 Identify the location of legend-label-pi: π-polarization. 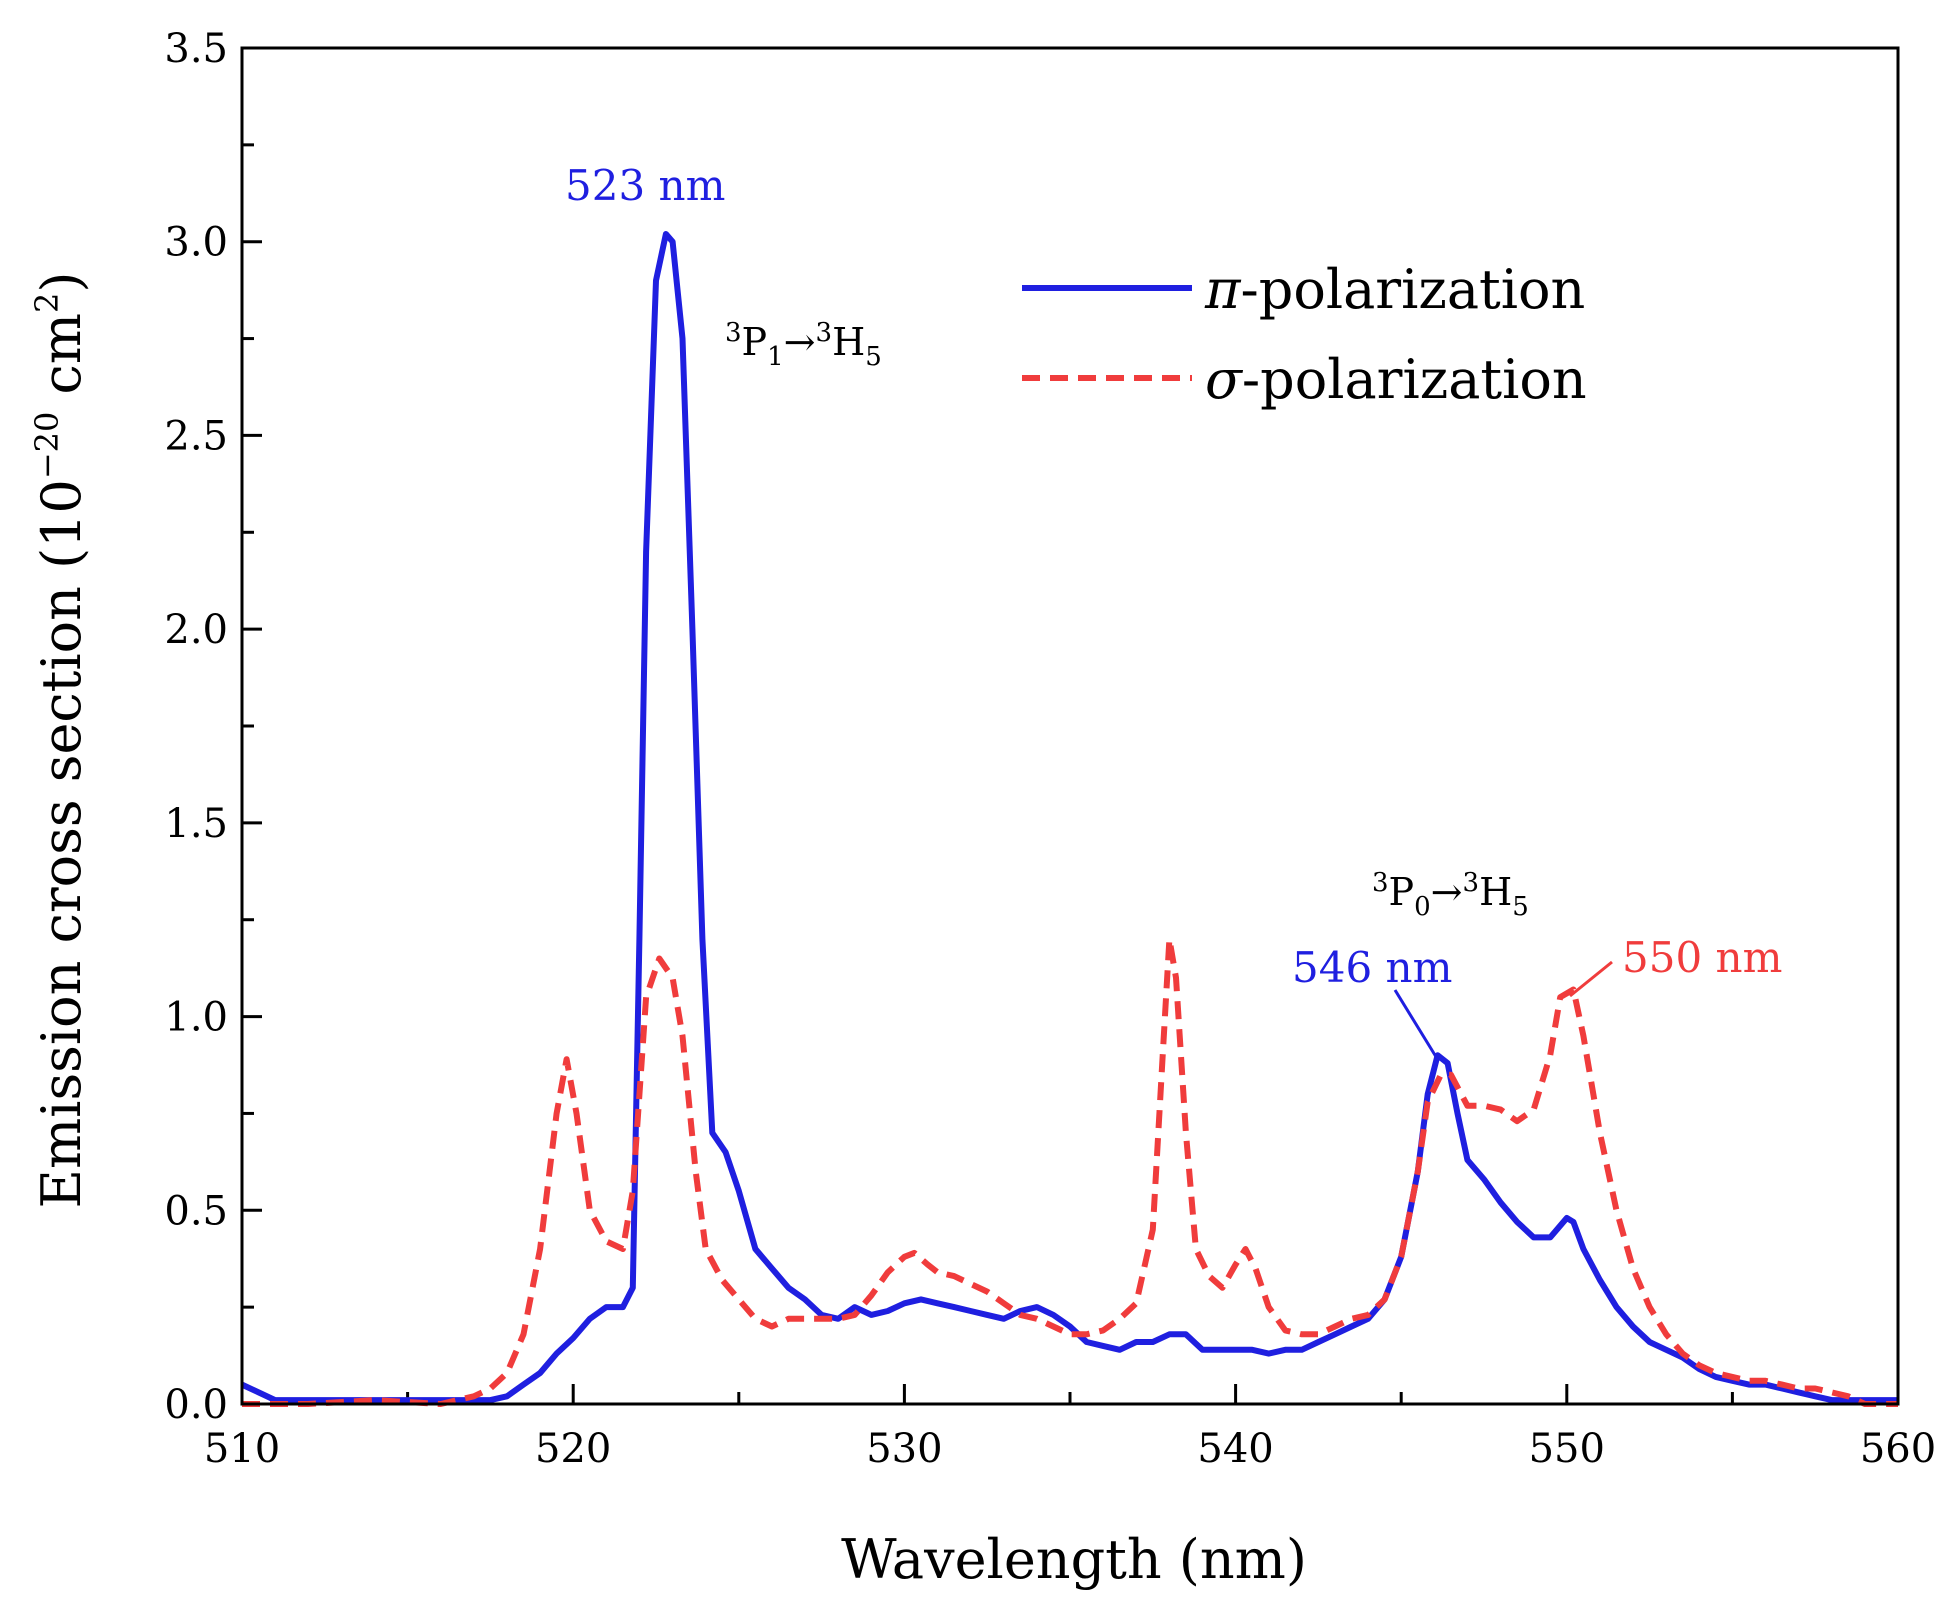
(1394, 289).